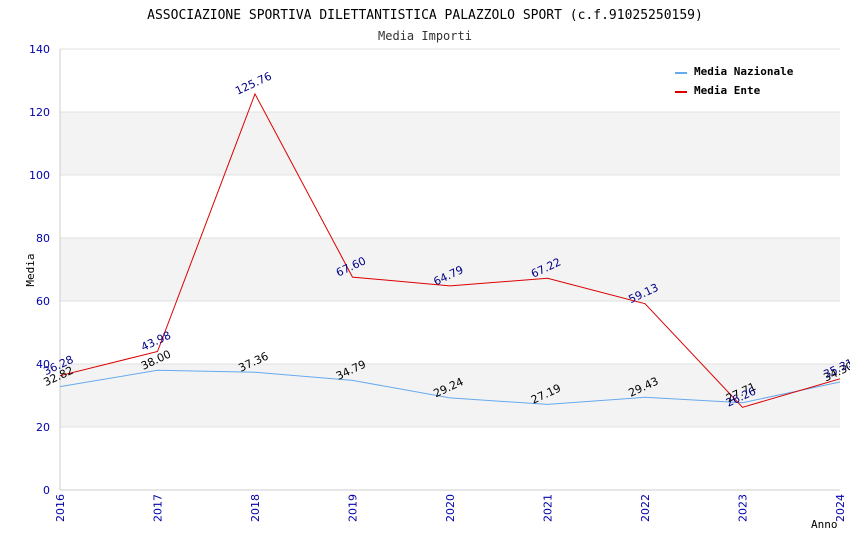  I want to click on legend-label-ente: Media Ente, so click(727, 90).